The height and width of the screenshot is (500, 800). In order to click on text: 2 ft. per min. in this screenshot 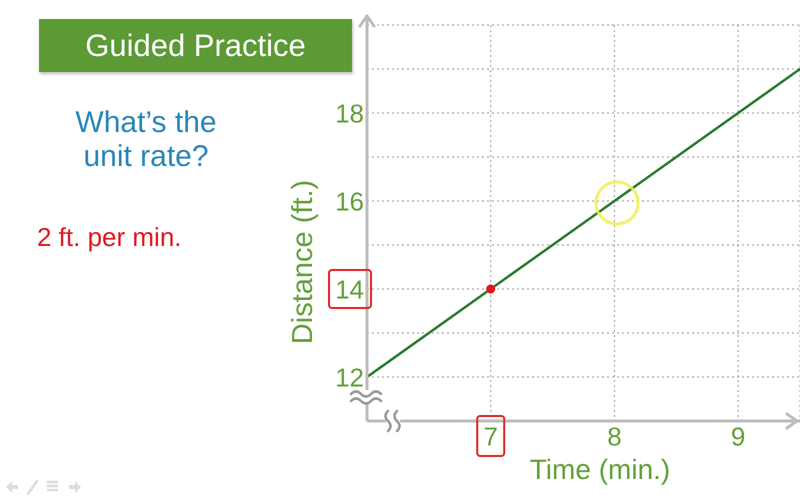, I will do `click(109, 237)`.